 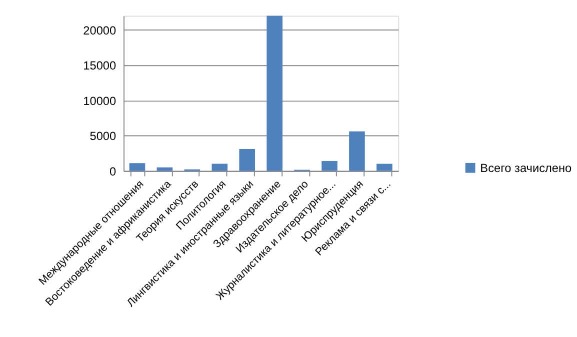 What do you see at coordinates (103, 136) in the screenshot?
I see `y-tick-label: 5000` at bounding box center [103, 136].